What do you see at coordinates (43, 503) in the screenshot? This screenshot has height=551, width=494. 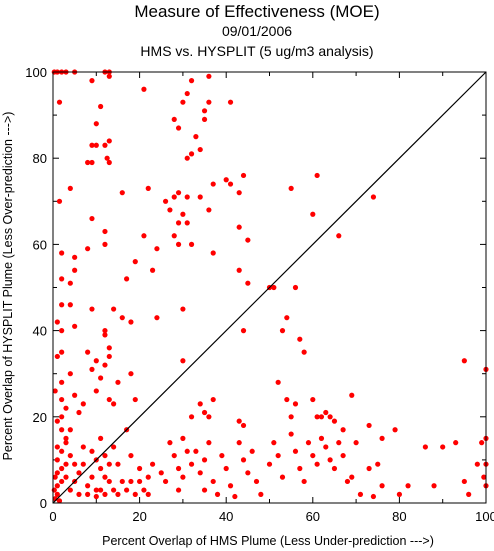 I see `y-tick-label: 0` at bounding box center [43, 503].